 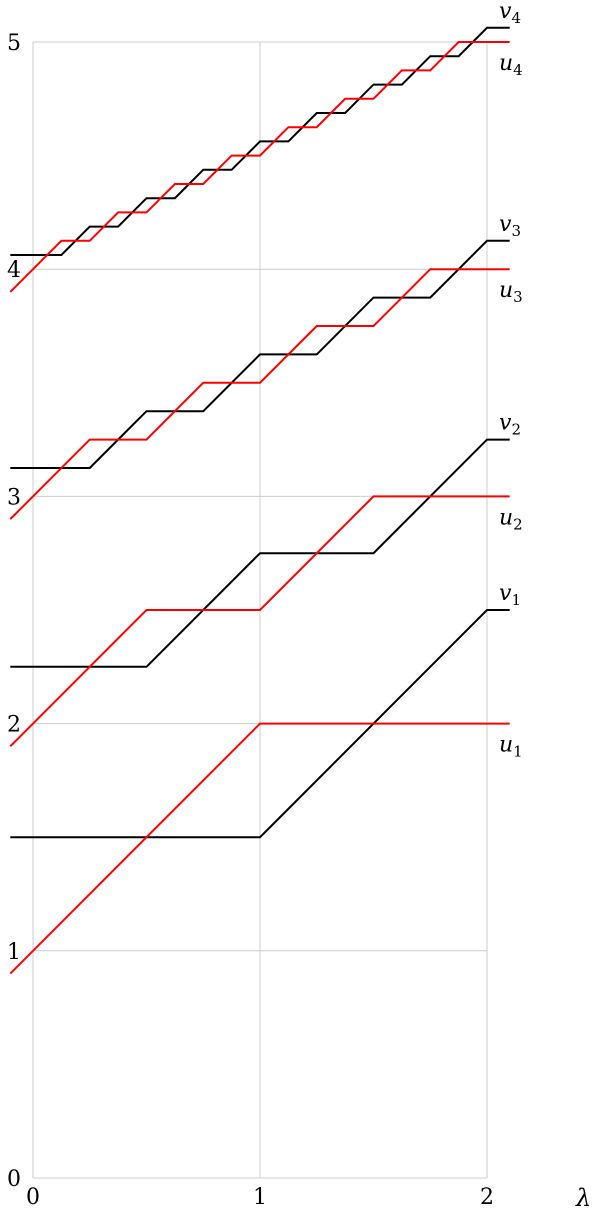 I want to click on x-axis-label: λ, so click(x=583, y=1198).